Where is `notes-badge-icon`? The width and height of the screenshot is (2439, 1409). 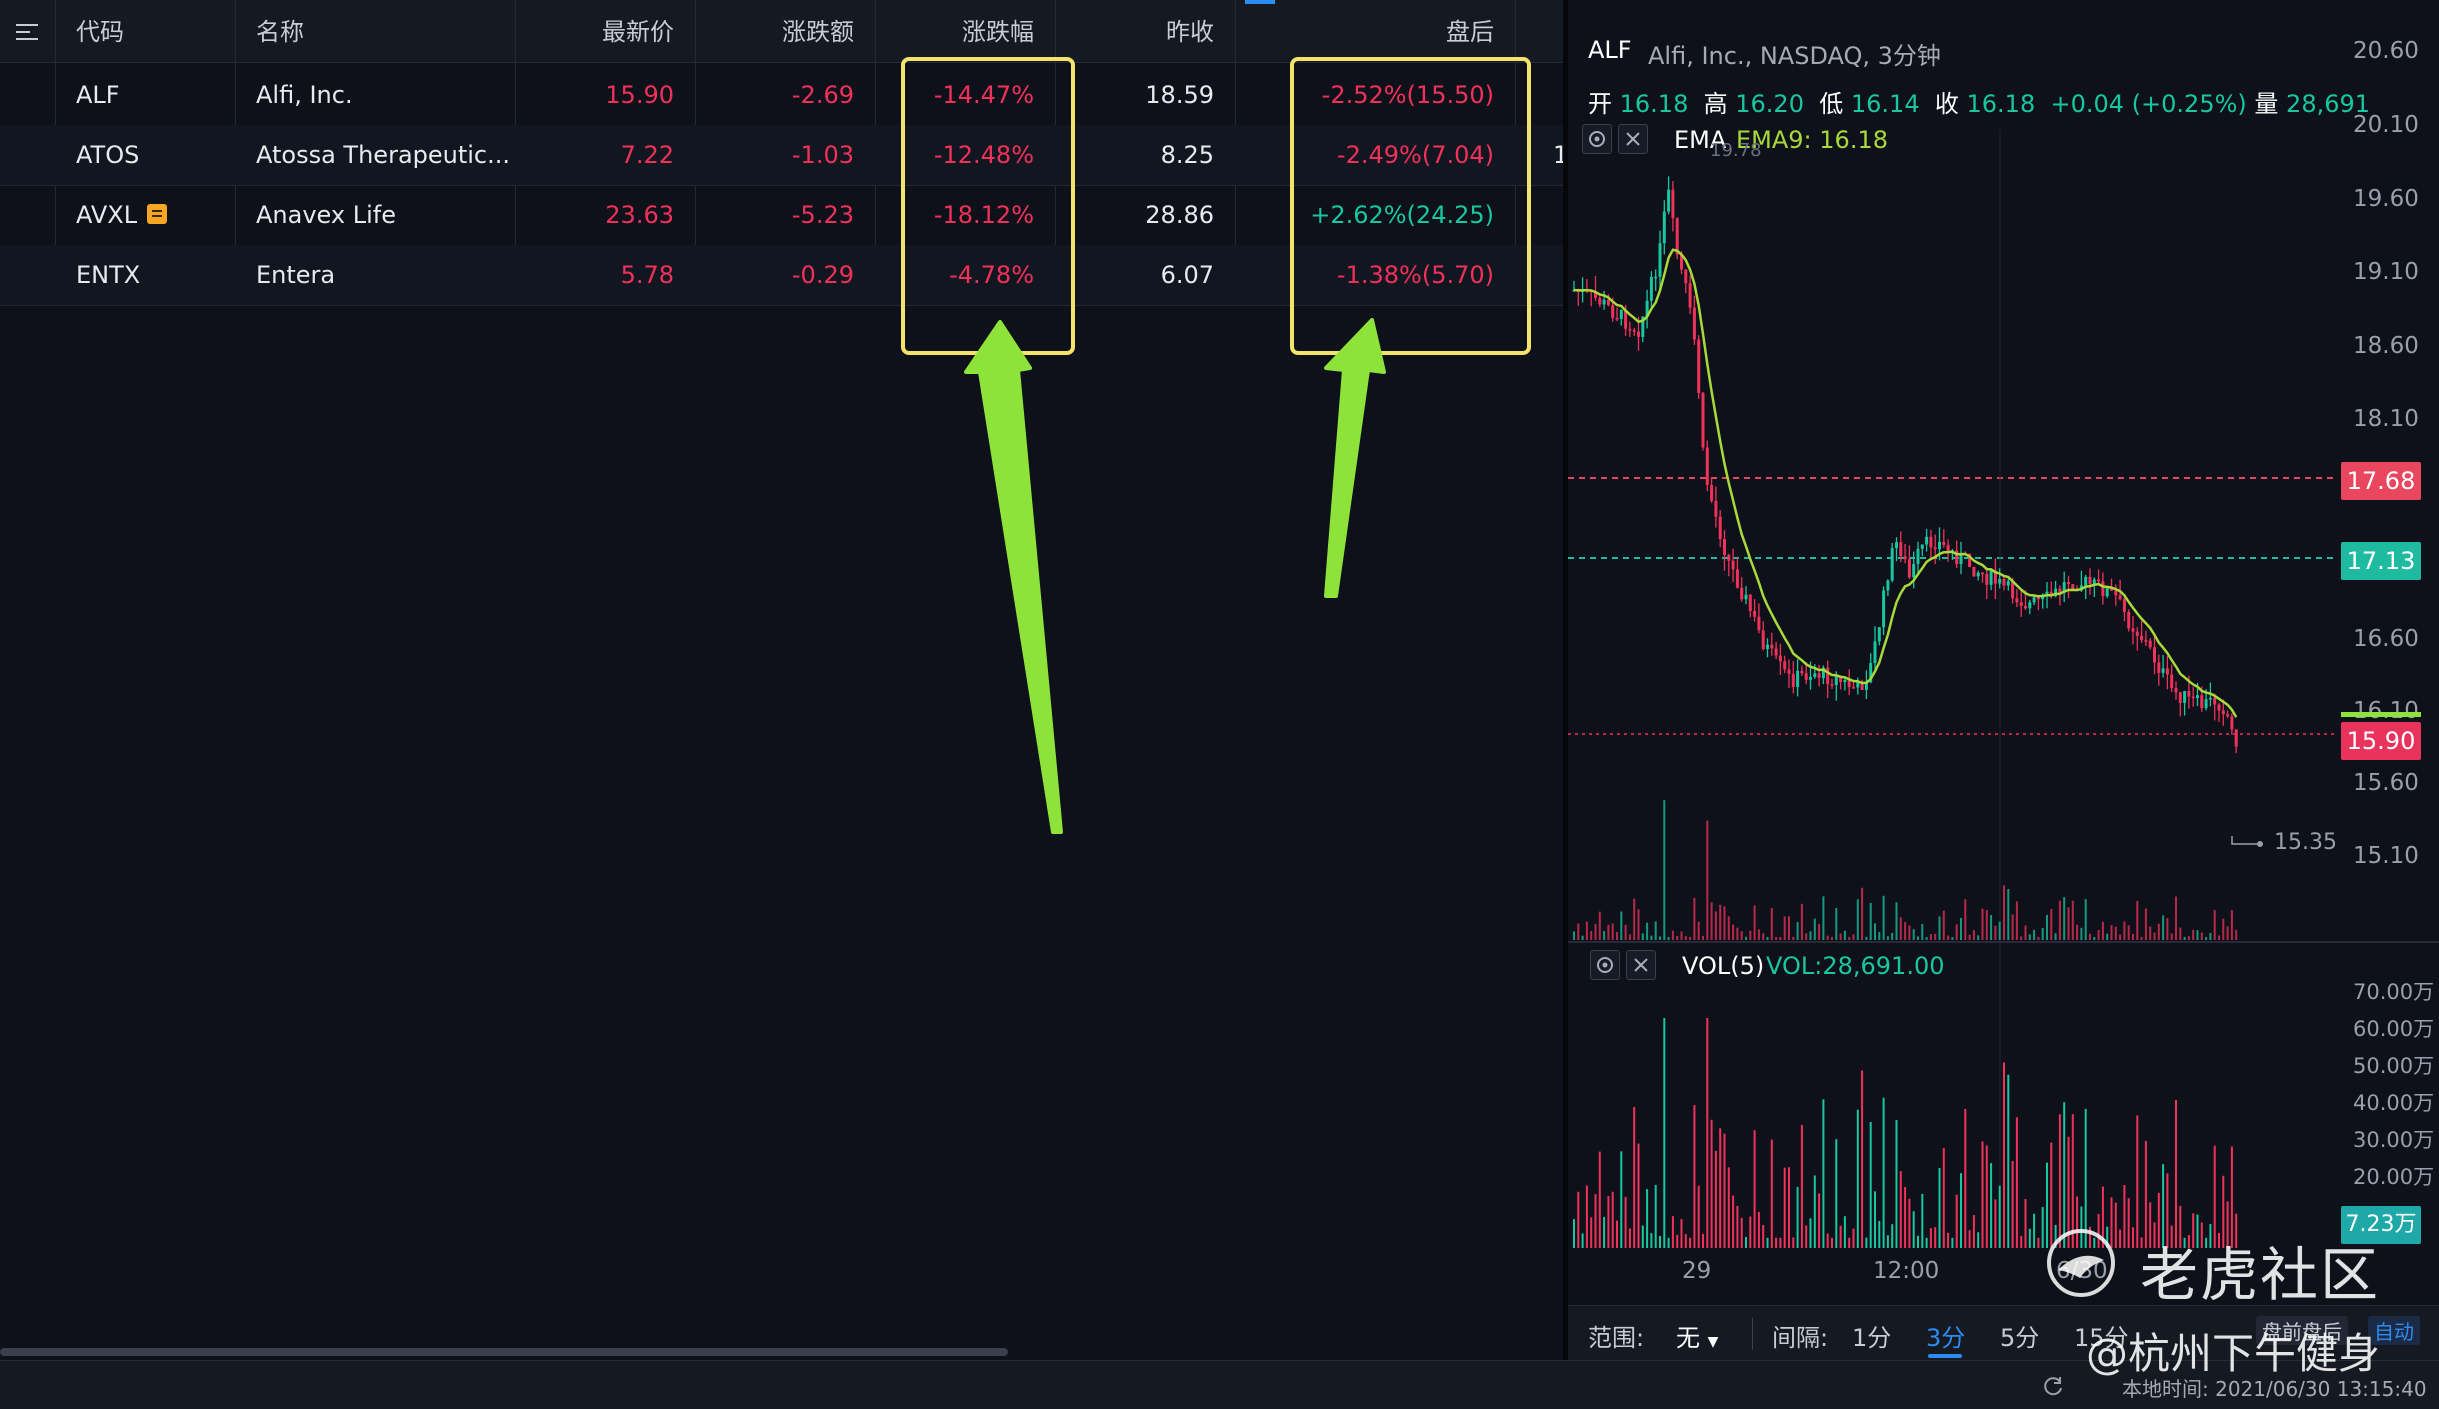 notes-badge-icon is located at coordinates (157, 214).